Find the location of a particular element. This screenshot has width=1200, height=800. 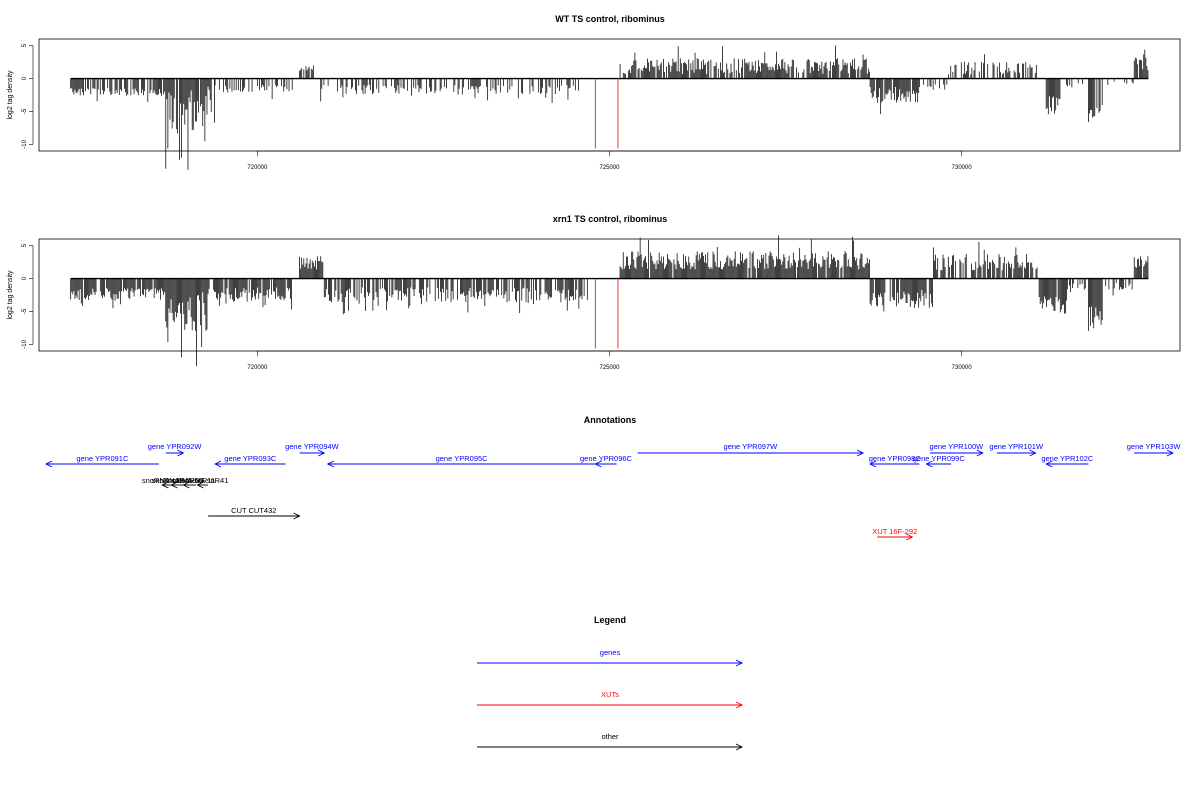

wt-y-tick-label: -10 is located at coordinates (25, 143).